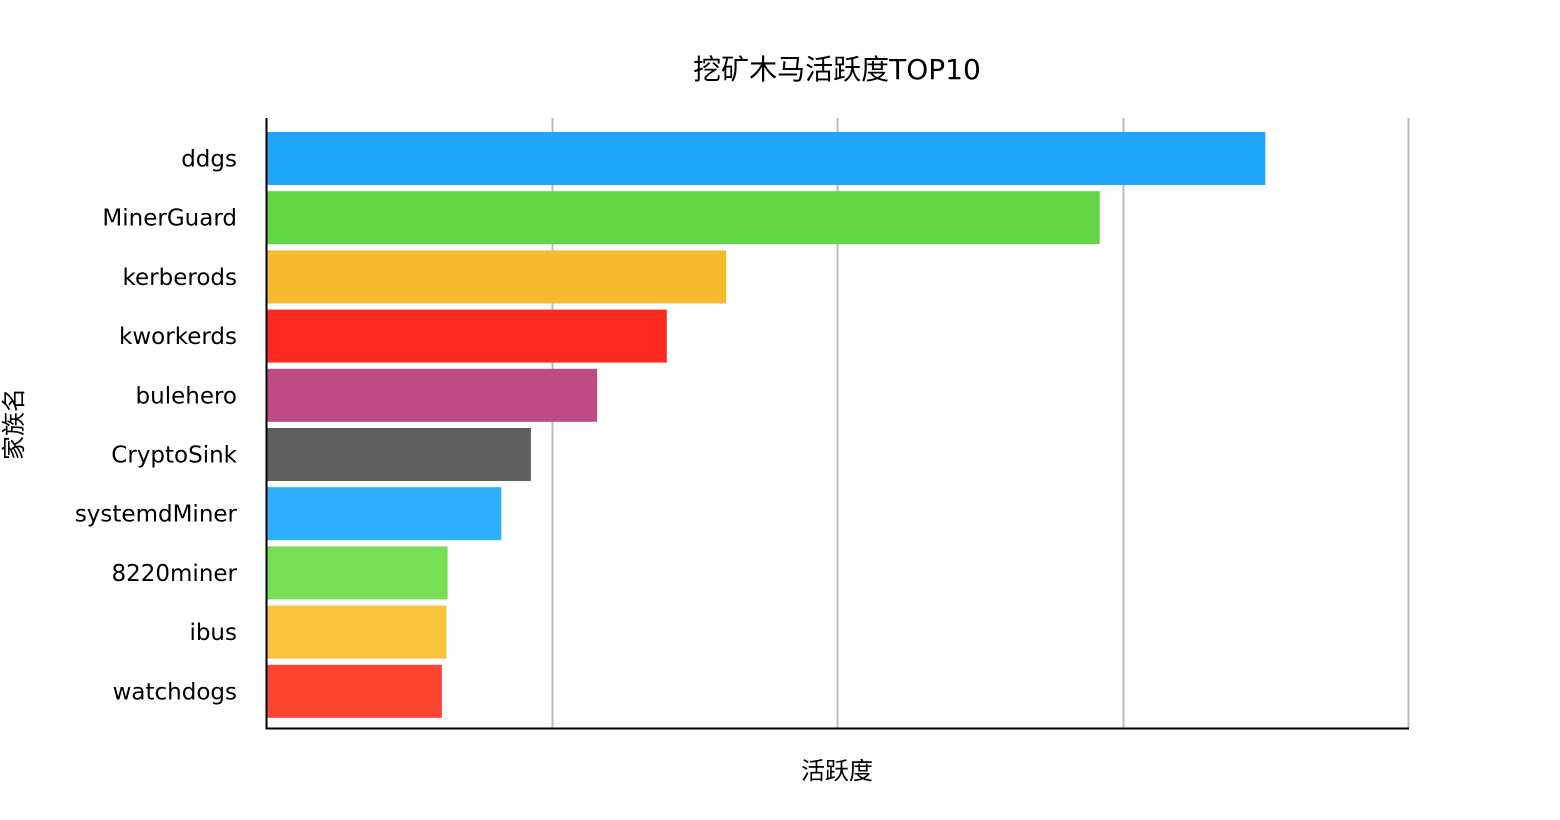 Image resolution: width=1560 pixels, height=820 pixels. What do you see at coordinates (174, 456) in the screenshot?
I see `category-label: CryptoSink` at bounding box center [174, 456].